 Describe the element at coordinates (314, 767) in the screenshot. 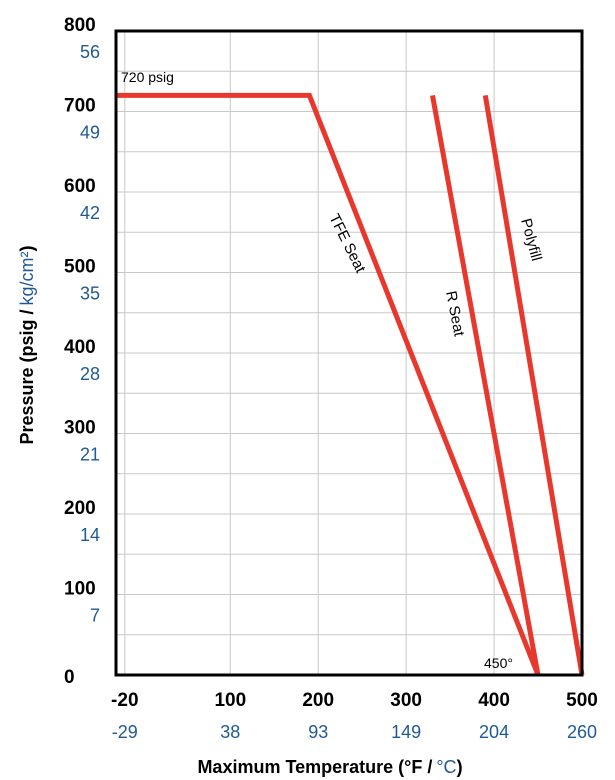

I see `x-axis-title-primary: Maximum Temperature (°F /` at that location.